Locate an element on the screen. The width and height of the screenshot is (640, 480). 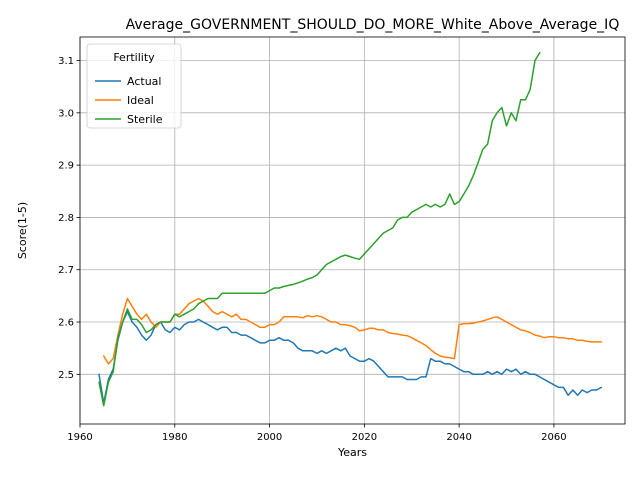
y-tick-label: 2.6 is located at coordinates (66, 323).